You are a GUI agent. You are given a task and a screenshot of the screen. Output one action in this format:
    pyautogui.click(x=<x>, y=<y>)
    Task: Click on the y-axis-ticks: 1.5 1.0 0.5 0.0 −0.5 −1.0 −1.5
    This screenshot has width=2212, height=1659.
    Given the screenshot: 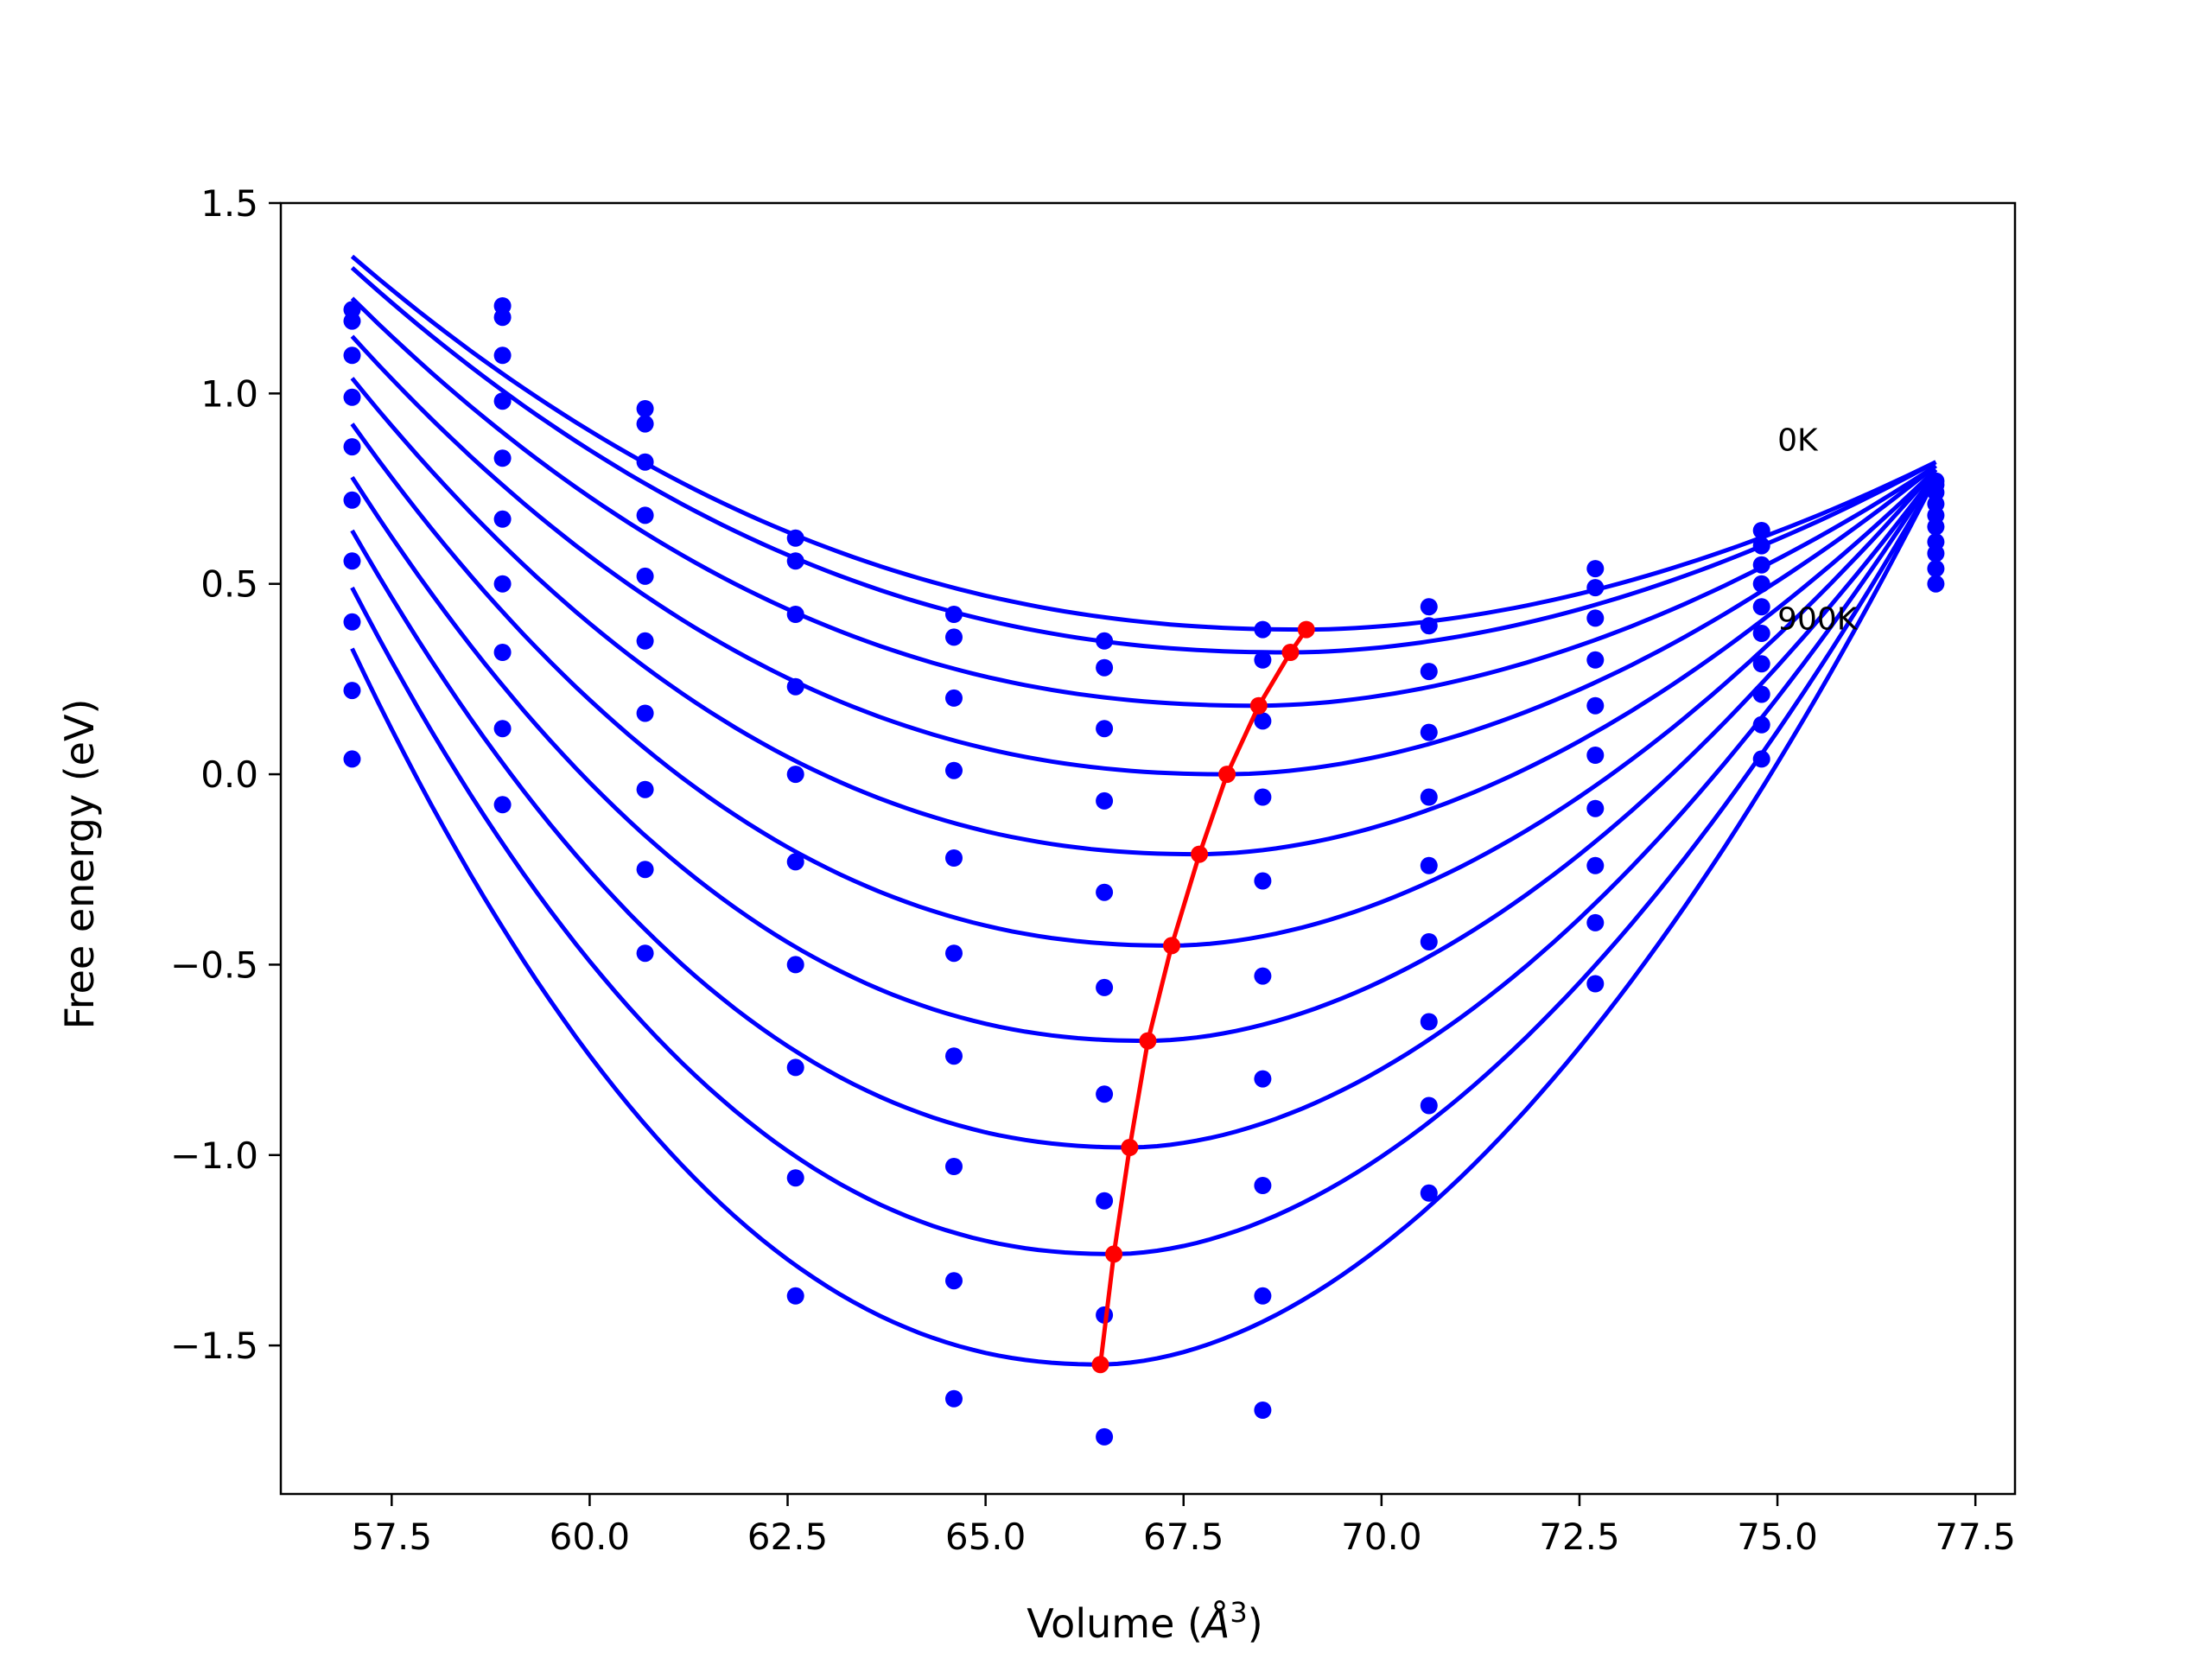 What is the action you would take?
    pyautogui.click(x=225, y=774)
    